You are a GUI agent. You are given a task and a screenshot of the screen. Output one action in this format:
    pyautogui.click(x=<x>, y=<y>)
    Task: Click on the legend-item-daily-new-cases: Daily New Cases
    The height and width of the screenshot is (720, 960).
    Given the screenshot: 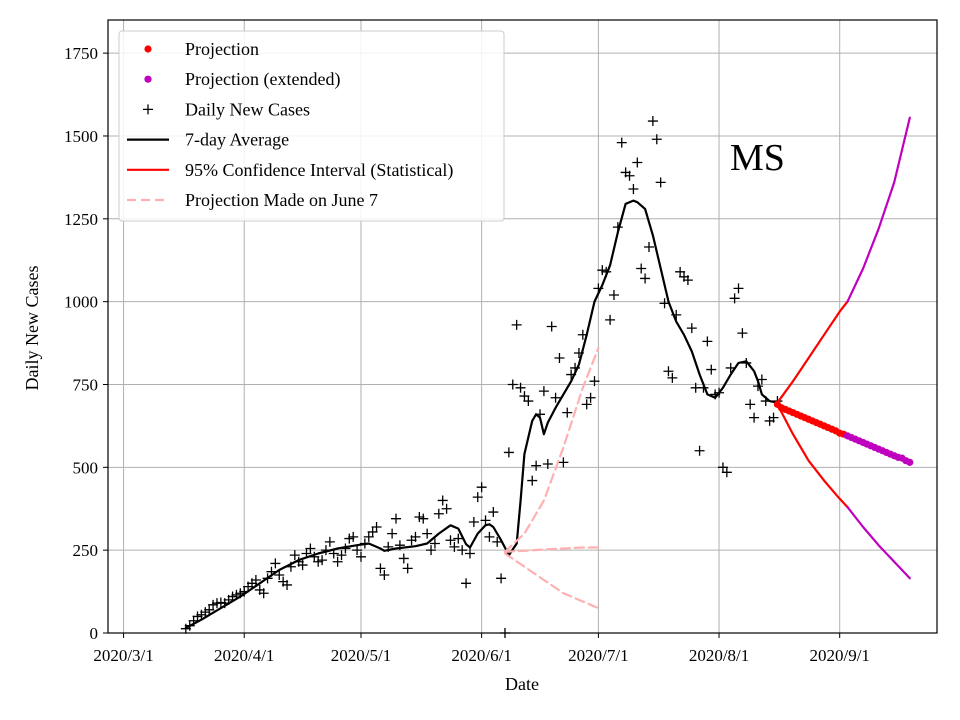 What is the action you would take?
    pyautogui.click(x=226, y=109)
    